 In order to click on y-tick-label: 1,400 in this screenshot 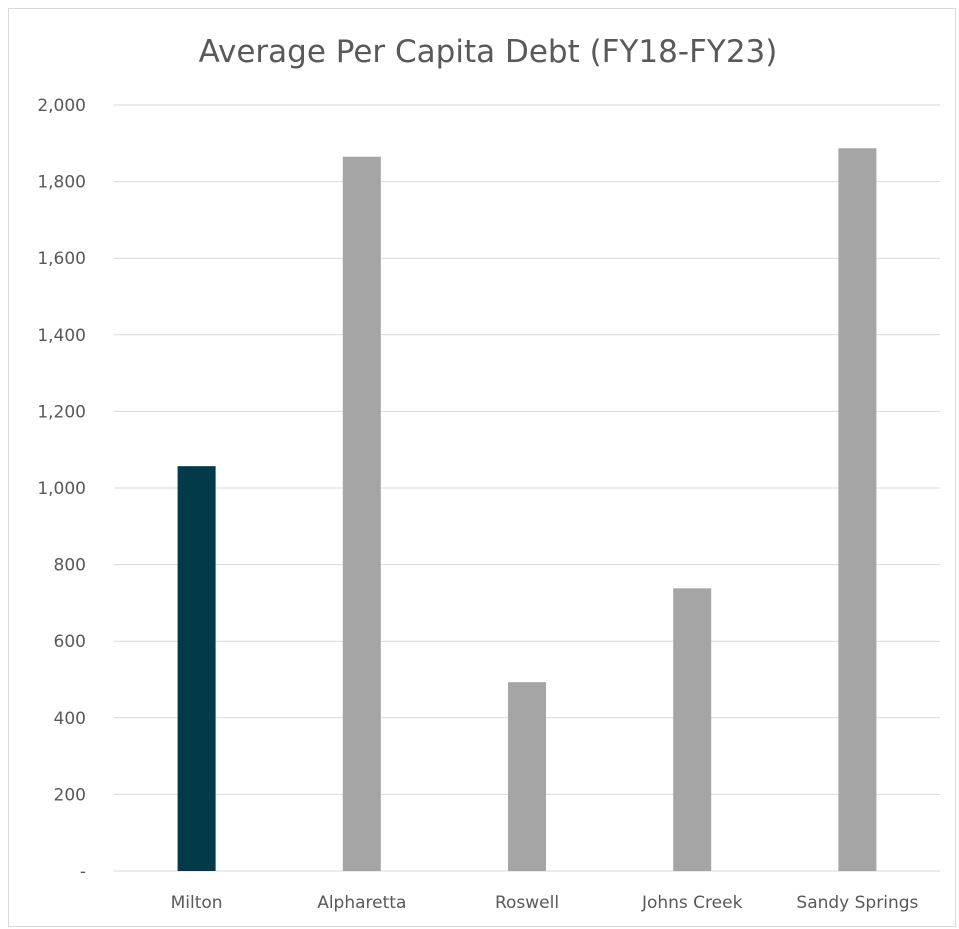, I will do `click(61, 336)`.